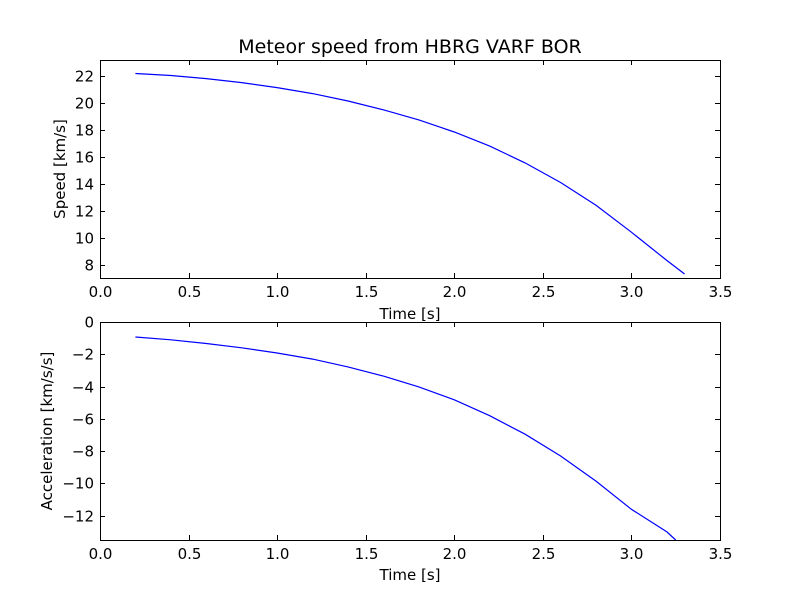 This screenshot has width=800, height=600. What do you see at coordinates (367, 554) in the screenshot?
I see `acceleration-x-tick-label: 1.5` at bounding box center [367, 554].